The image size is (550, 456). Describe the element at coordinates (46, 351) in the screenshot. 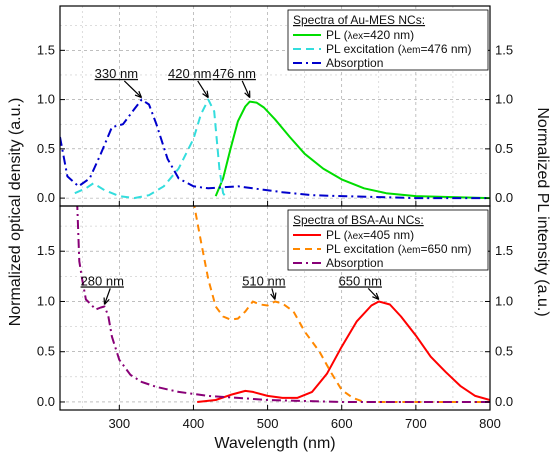

I see `y-tick-label-left-0.5-p2: 0.5` at that location.